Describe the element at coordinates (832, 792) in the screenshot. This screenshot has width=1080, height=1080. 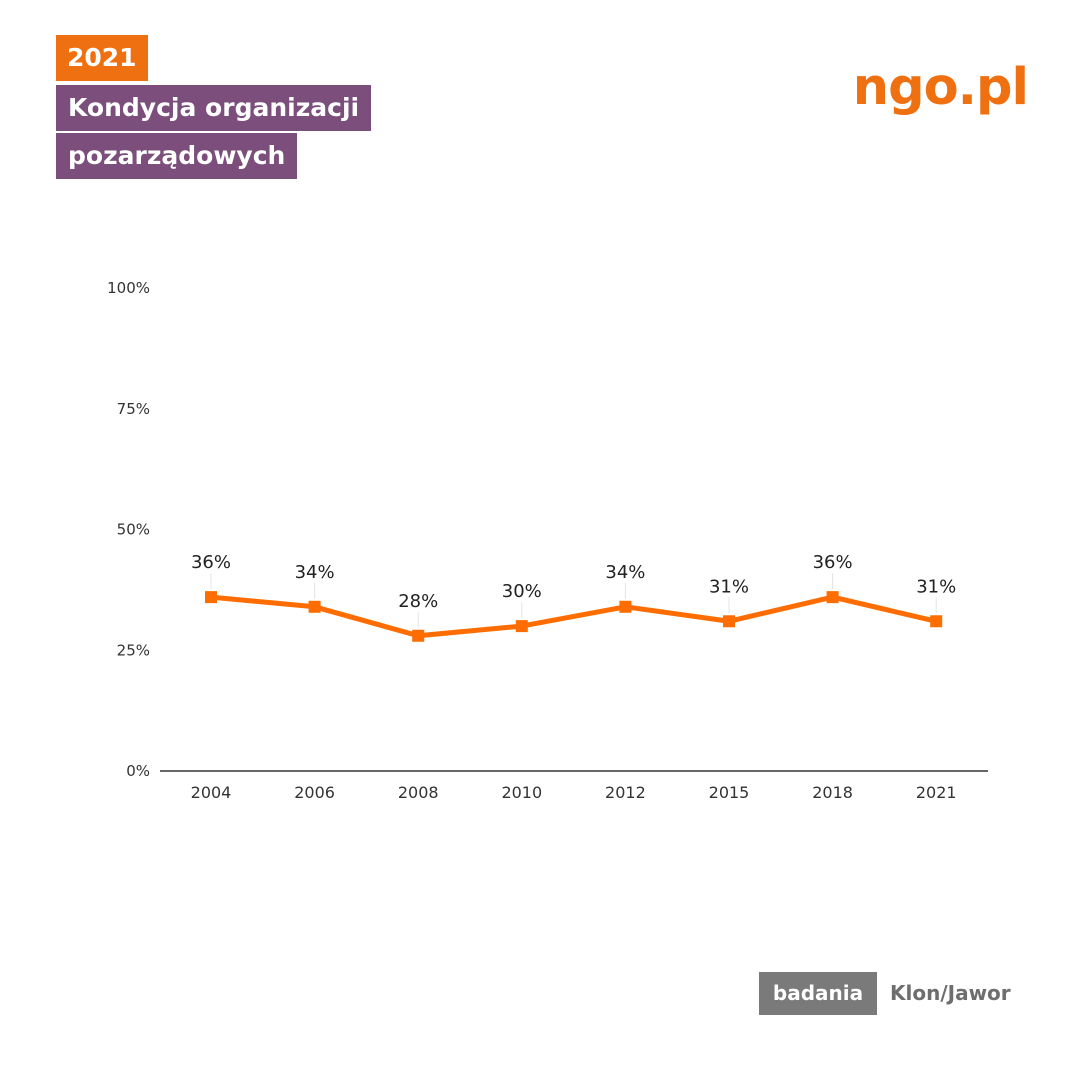
I see `x-tick-label: 2018` at that location.